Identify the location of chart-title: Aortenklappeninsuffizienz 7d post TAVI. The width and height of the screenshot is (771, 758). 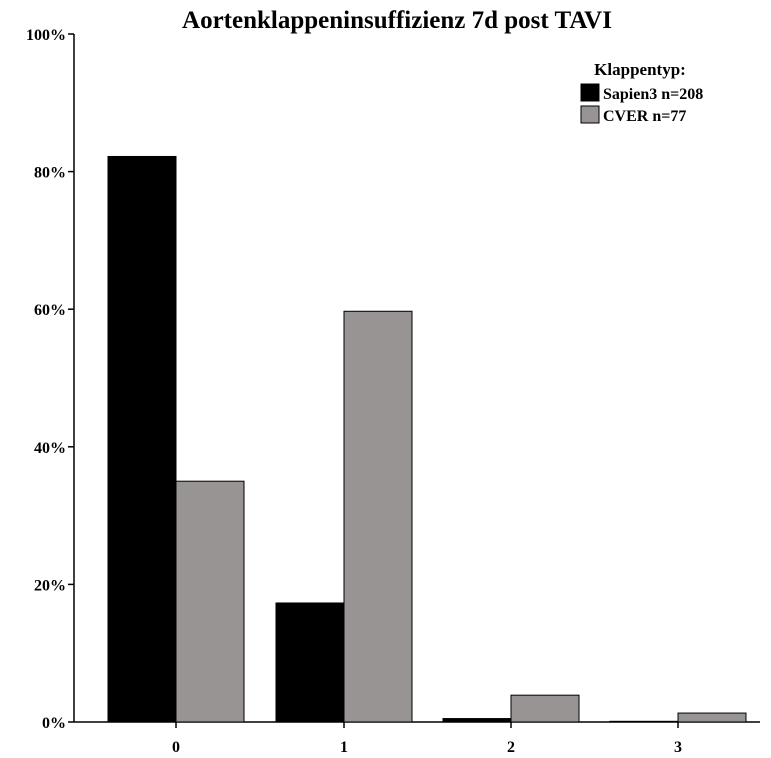
(397, 20).